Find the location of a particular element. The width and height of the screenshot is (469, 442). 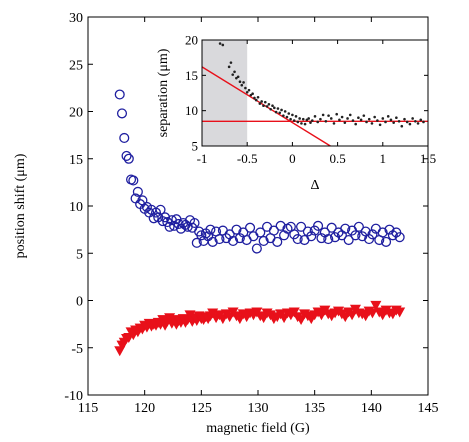

main-x-axis-title: magnetic field (G) is located at coordinates (258, 428).